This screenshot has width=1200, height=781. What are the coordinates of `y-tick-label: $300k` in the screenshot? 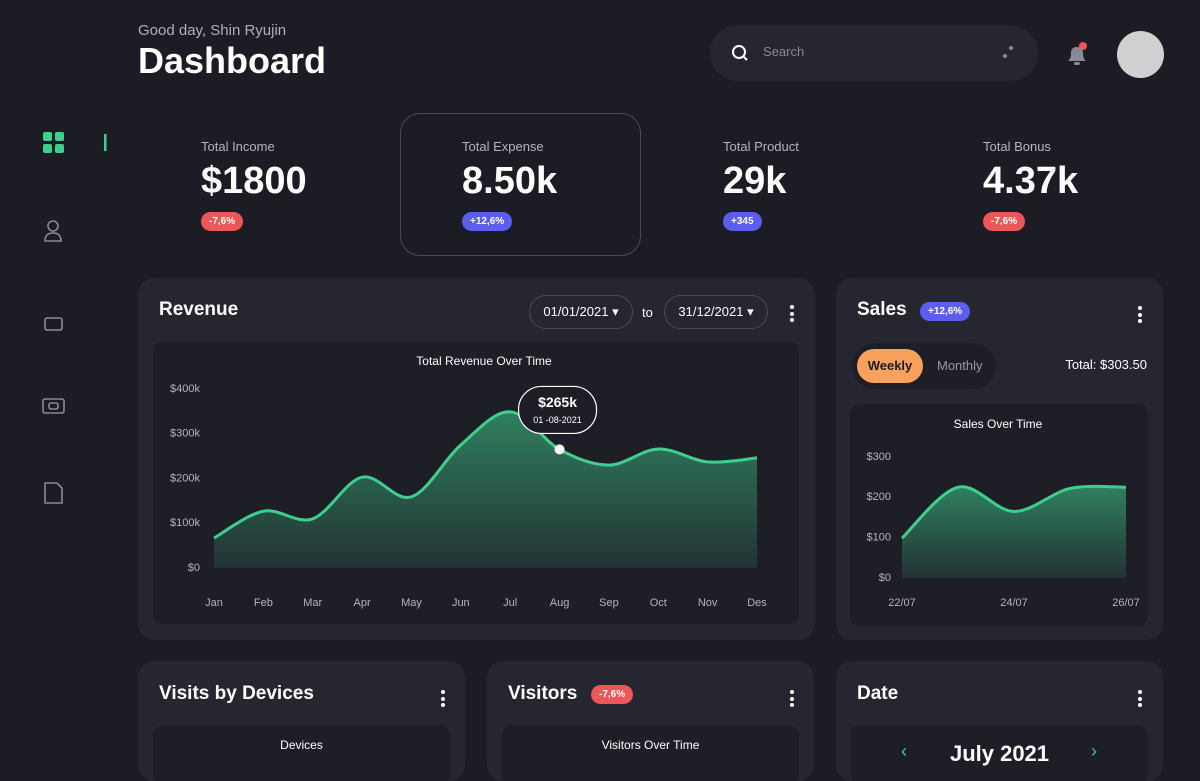 It's located at (185, 434).